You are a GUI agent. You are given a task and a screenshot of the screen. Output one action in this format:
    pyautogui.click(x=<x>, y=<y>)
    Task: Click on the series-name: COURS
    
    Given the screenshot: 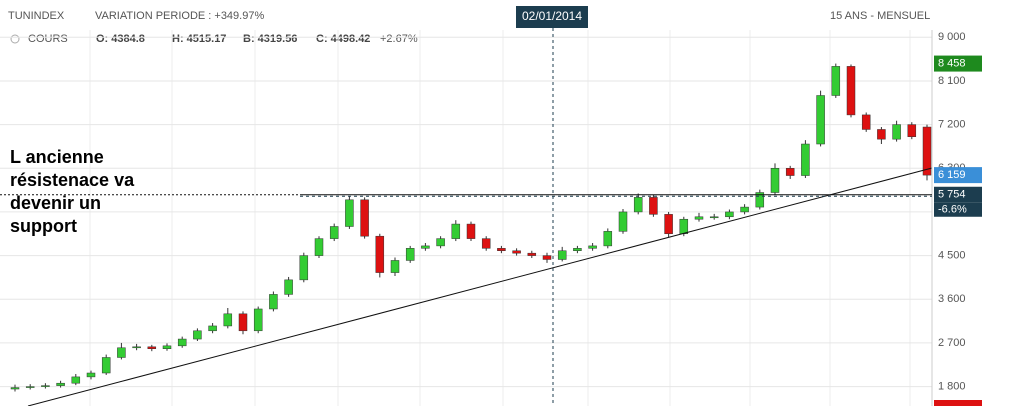 What is the action you would take?
    pyautogui.click(x=48, y=39)
    